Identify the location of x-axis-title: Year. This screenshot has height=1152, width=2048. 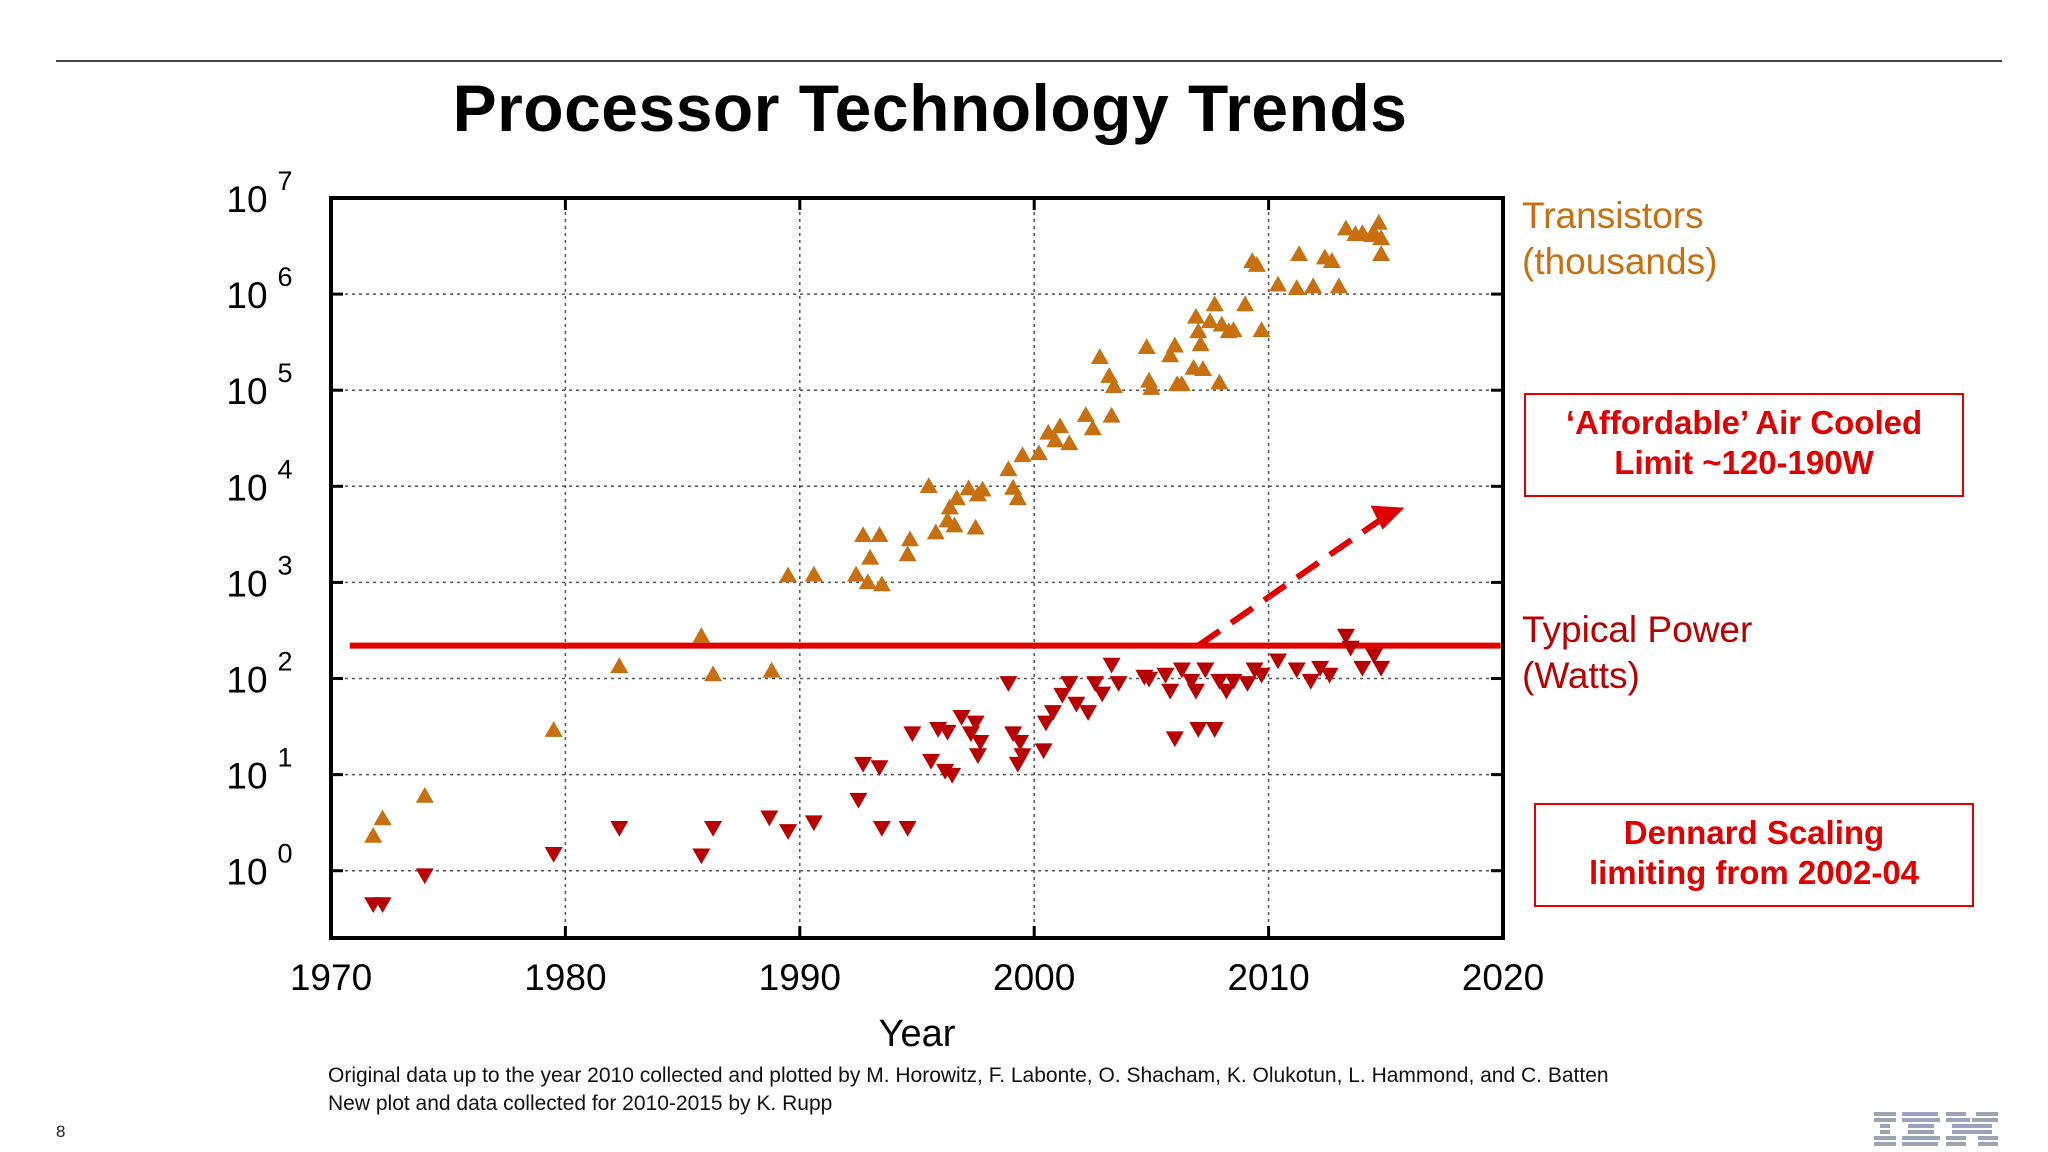
(917, 1034).